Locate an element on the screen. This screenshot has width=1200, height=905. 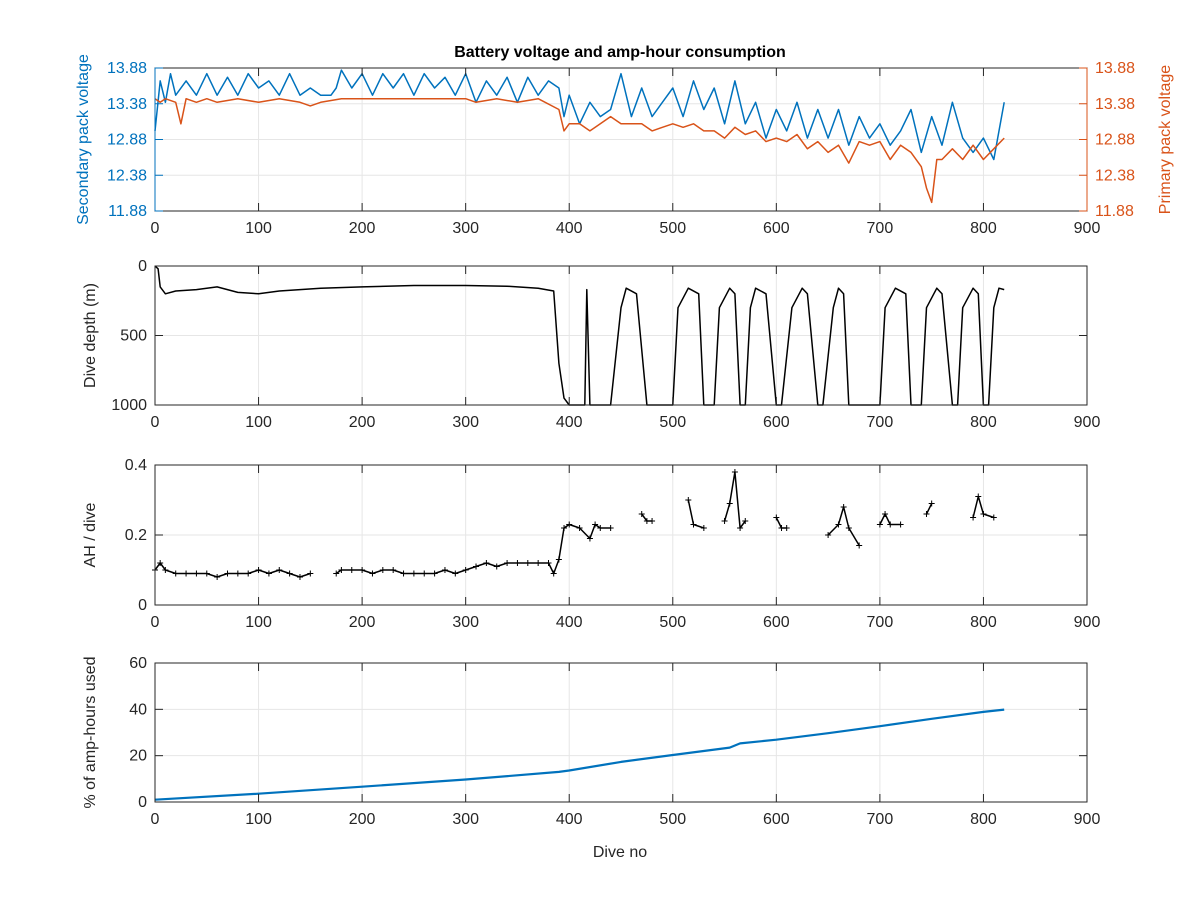
plot-area is located at coordinates (621, 732).